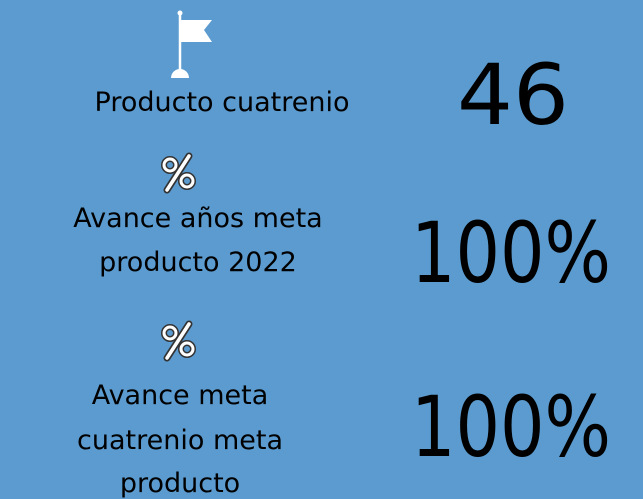  I want to click on kpi-label: Producto cuatrenio, so click(222, 102).